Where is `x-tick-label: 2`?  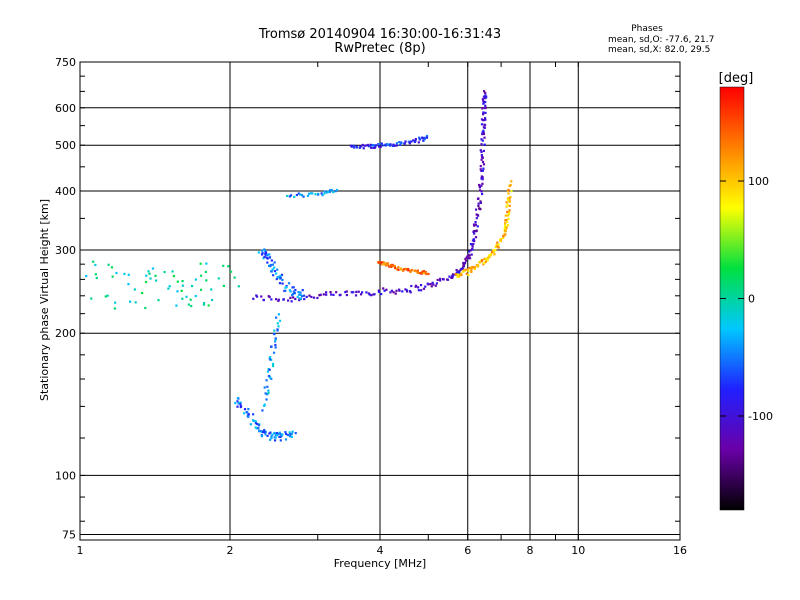 x-tick-label: 2 is located at coordinates (230, 550).